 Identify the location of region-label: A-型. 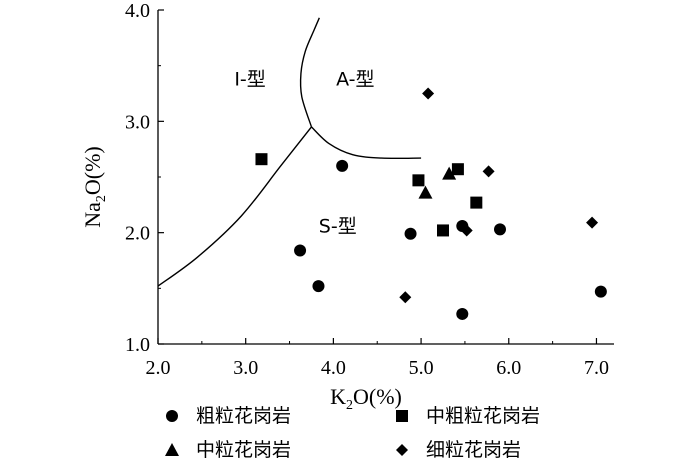
(355, 80).